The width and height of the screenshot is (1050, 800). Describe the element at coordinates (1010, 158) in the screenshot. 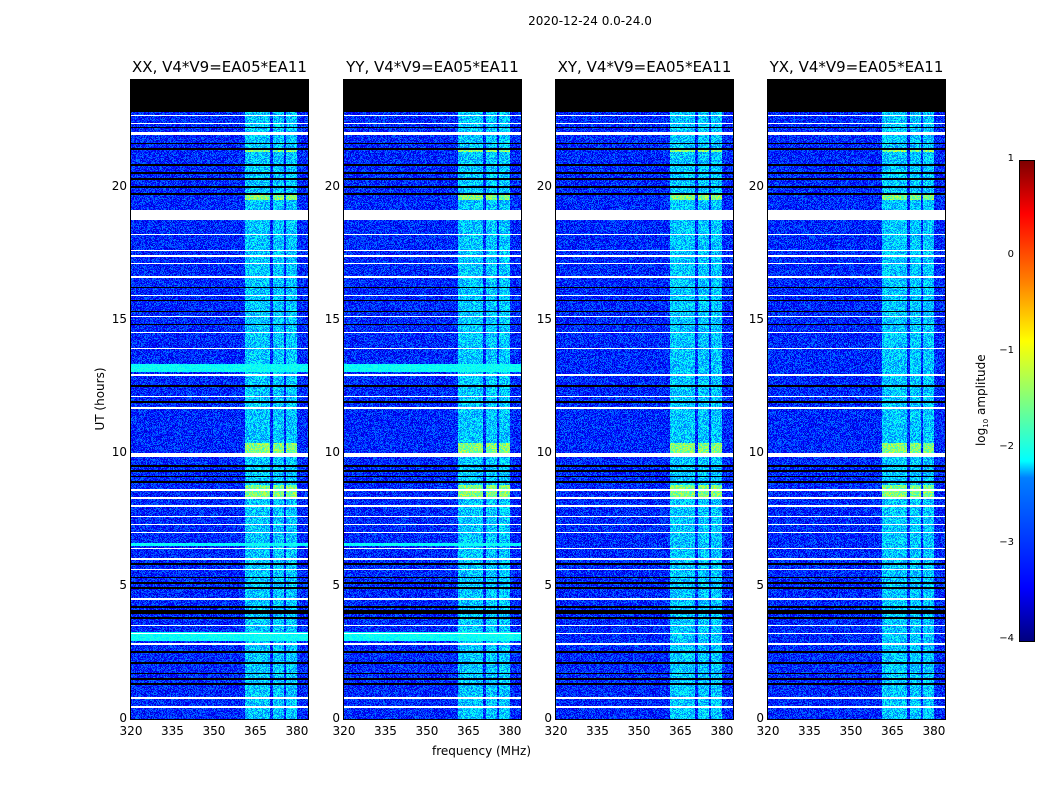

I see `colorbar-tick-label: 1` at that location.